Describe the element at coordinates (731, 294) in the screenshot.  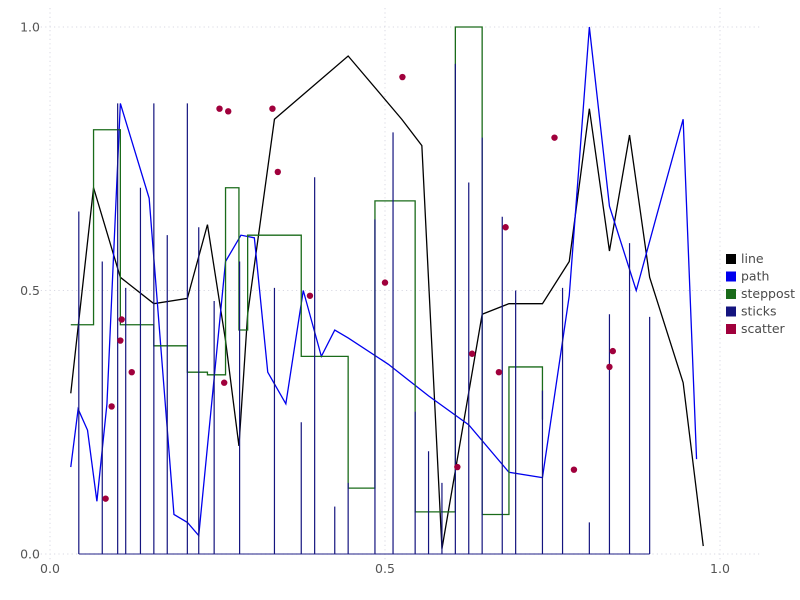
I see `legend-swatch-steppost` at that location.